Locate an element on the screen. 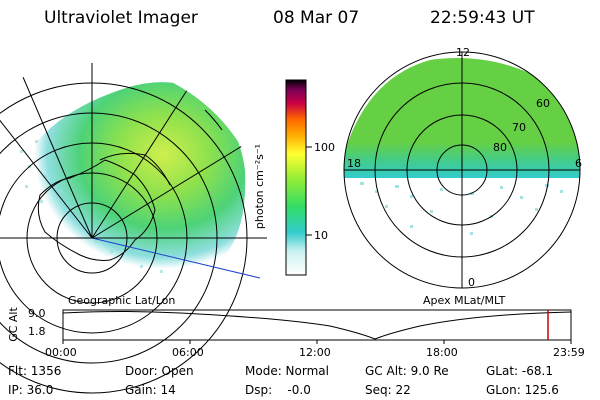 The height and width of the screenshot is (400, 600). info-seq: Seq: 22 is located at coordinates (388, 390).